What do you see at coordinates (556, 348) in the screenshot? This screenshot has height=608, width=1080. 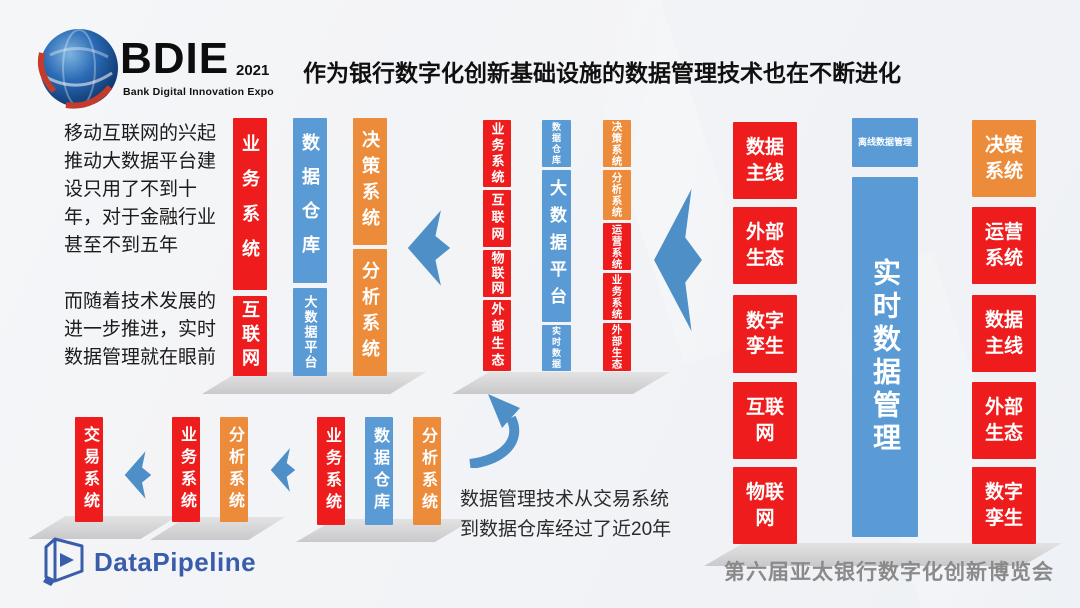 I see `bar-realtime-data: 实时数据` at bounding box center [556, 348].